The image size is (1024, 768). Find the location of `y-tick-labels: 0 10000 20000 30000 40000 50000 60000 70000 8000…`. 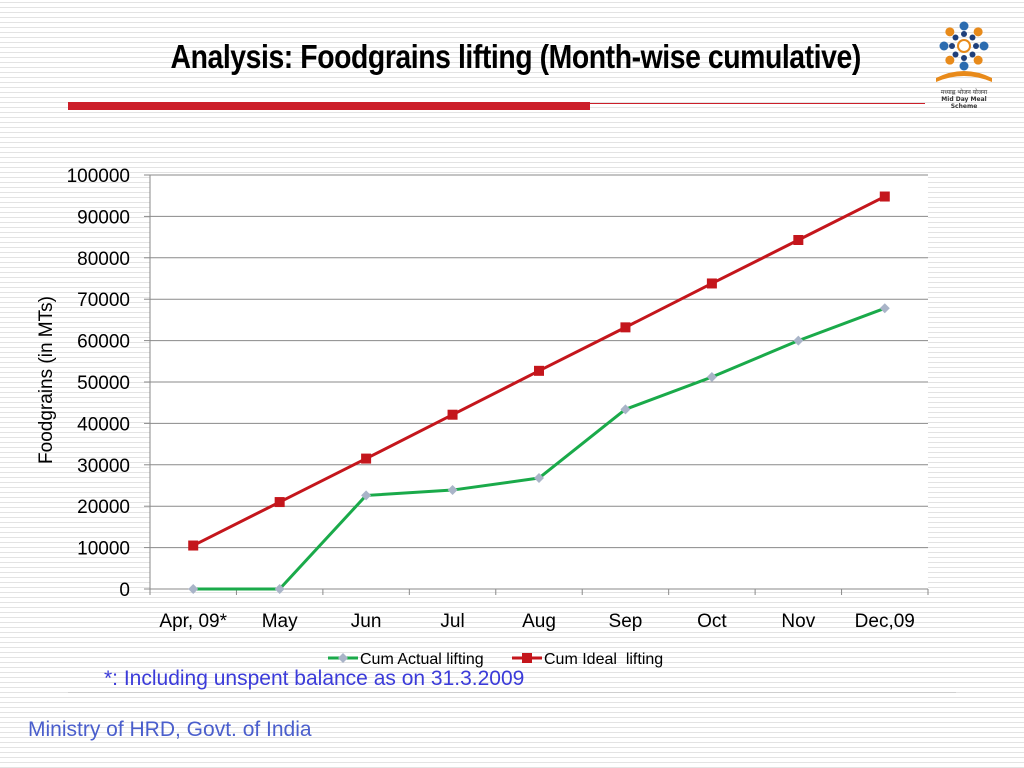

y-tick-labels: 0 10000 20000 30000 40000 50000 60000 70000 8000… is located at coordinates (98, 383).